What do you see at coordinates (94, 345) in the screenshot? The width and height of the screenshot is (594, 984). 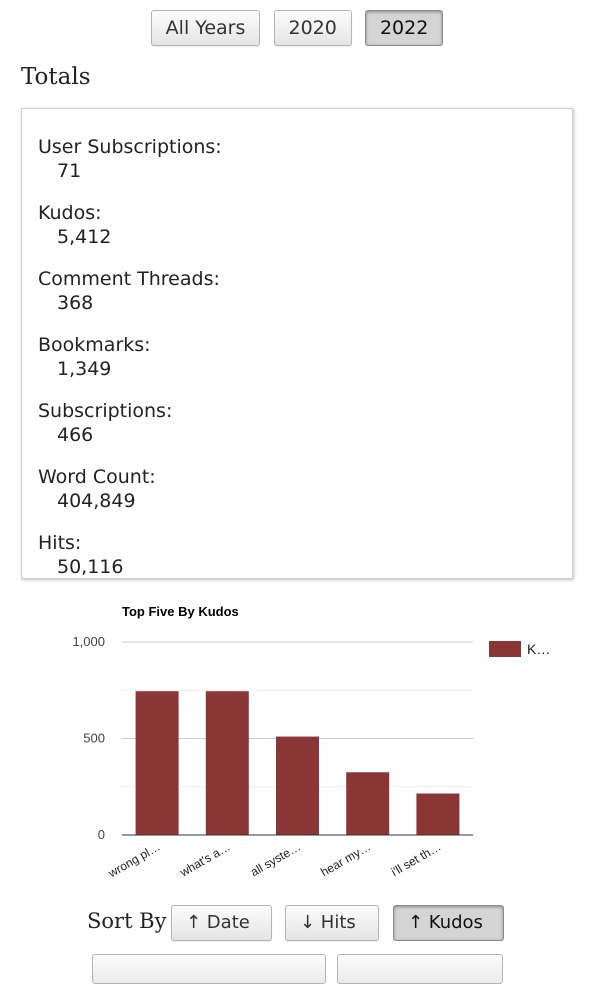 I see `stat-label: Bookmarks:` at bounding box center [94, 345].